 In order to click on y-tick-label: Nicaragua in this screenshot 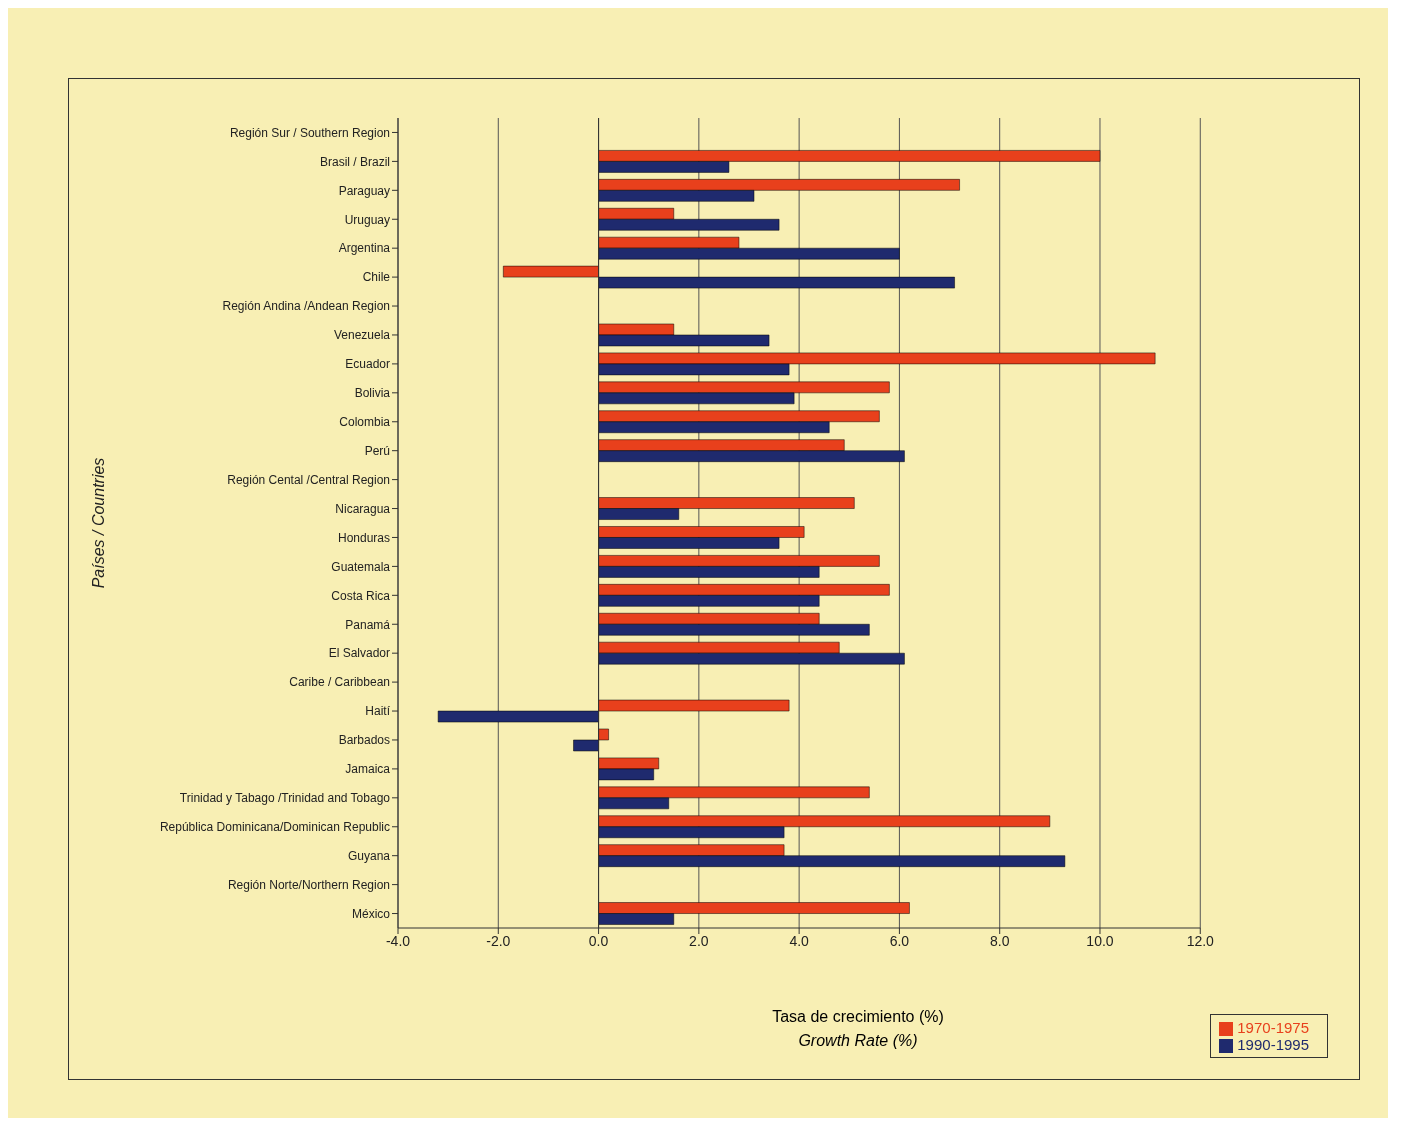, I will do `click(363, 508)`.